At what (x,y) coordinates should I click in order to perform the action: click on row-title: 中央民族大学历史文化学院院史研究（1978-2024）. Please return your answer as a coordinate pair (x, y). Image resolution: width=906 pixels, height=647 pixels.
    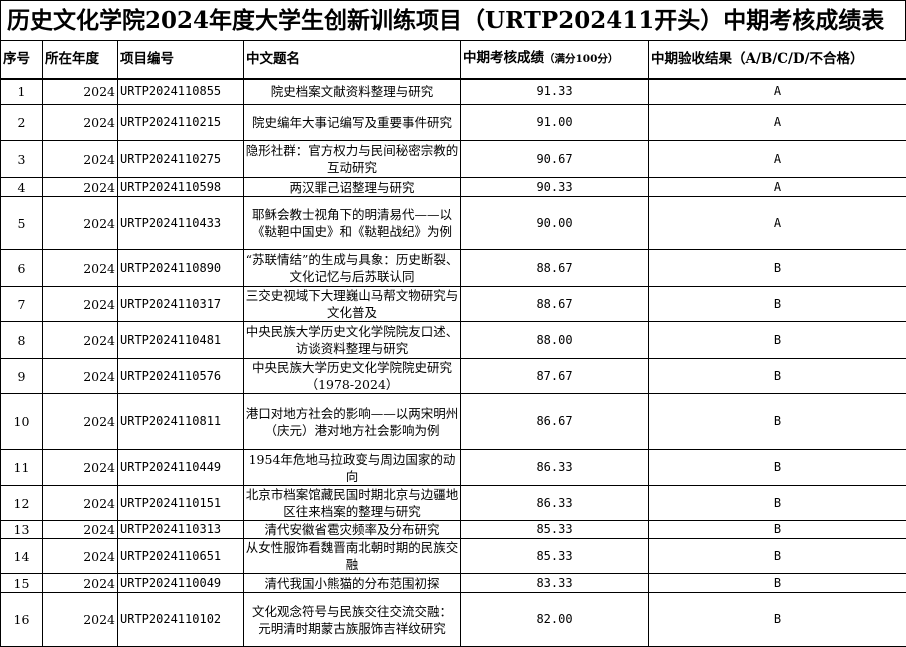
    Looking at the image, I should click on (352, 376).